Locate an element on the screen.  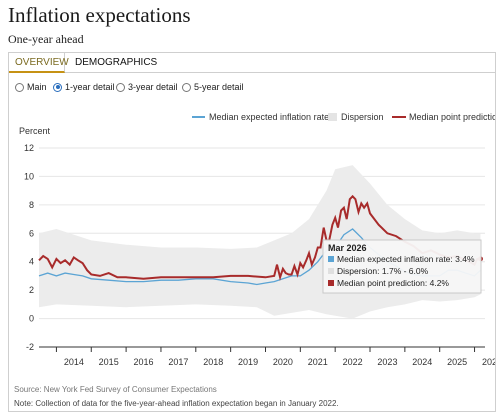
x-tick-label: 2015 is located at coordinates (109, 362).